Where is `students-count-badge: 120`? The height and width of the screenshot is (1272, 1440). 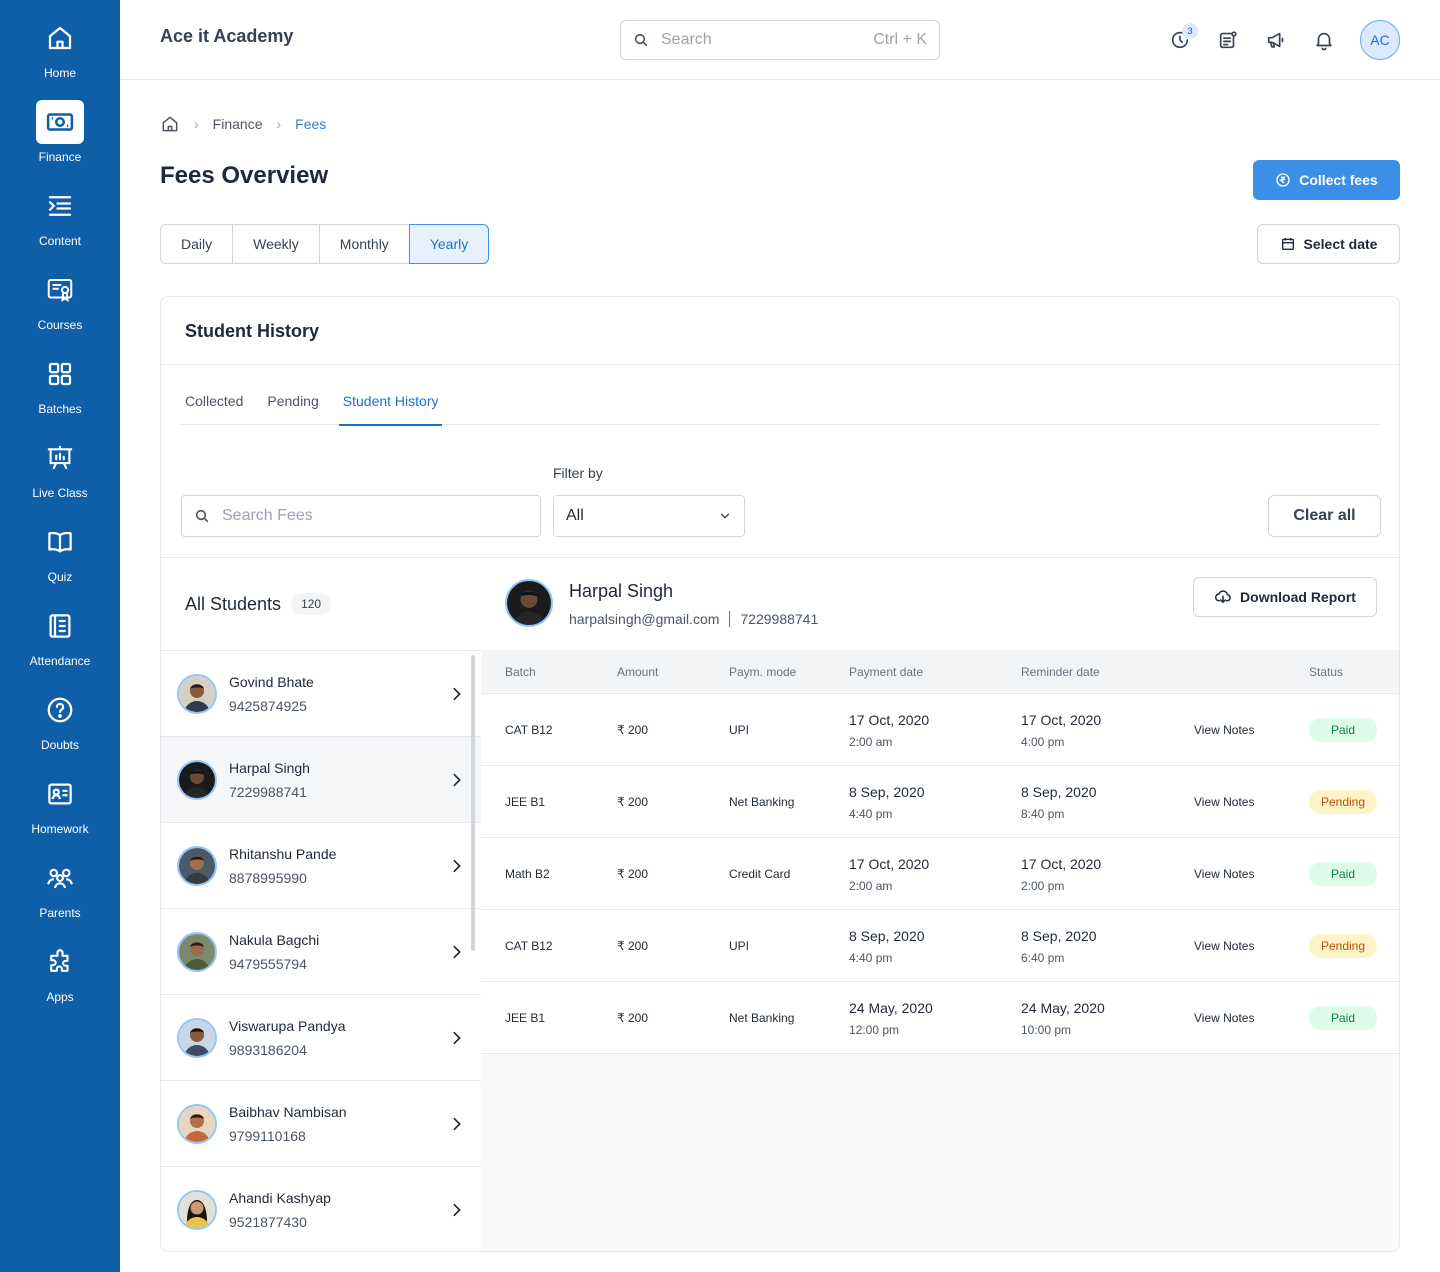
students-count-badge: 120 is located at coordinates (311, 604).